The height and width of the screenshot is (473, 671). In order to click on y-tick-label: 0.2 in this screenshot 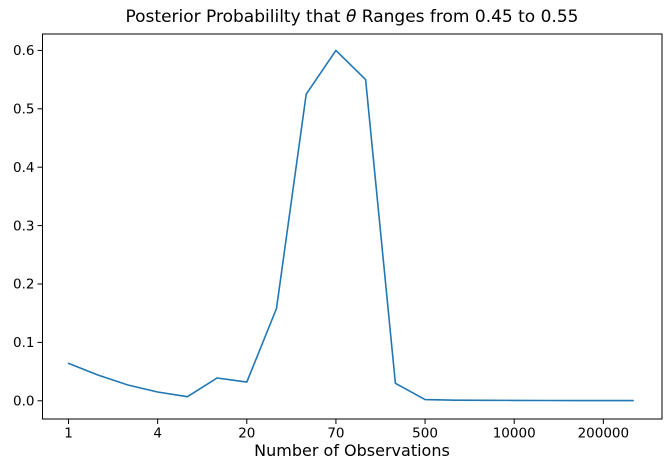, I will do `click(23, 285)`.